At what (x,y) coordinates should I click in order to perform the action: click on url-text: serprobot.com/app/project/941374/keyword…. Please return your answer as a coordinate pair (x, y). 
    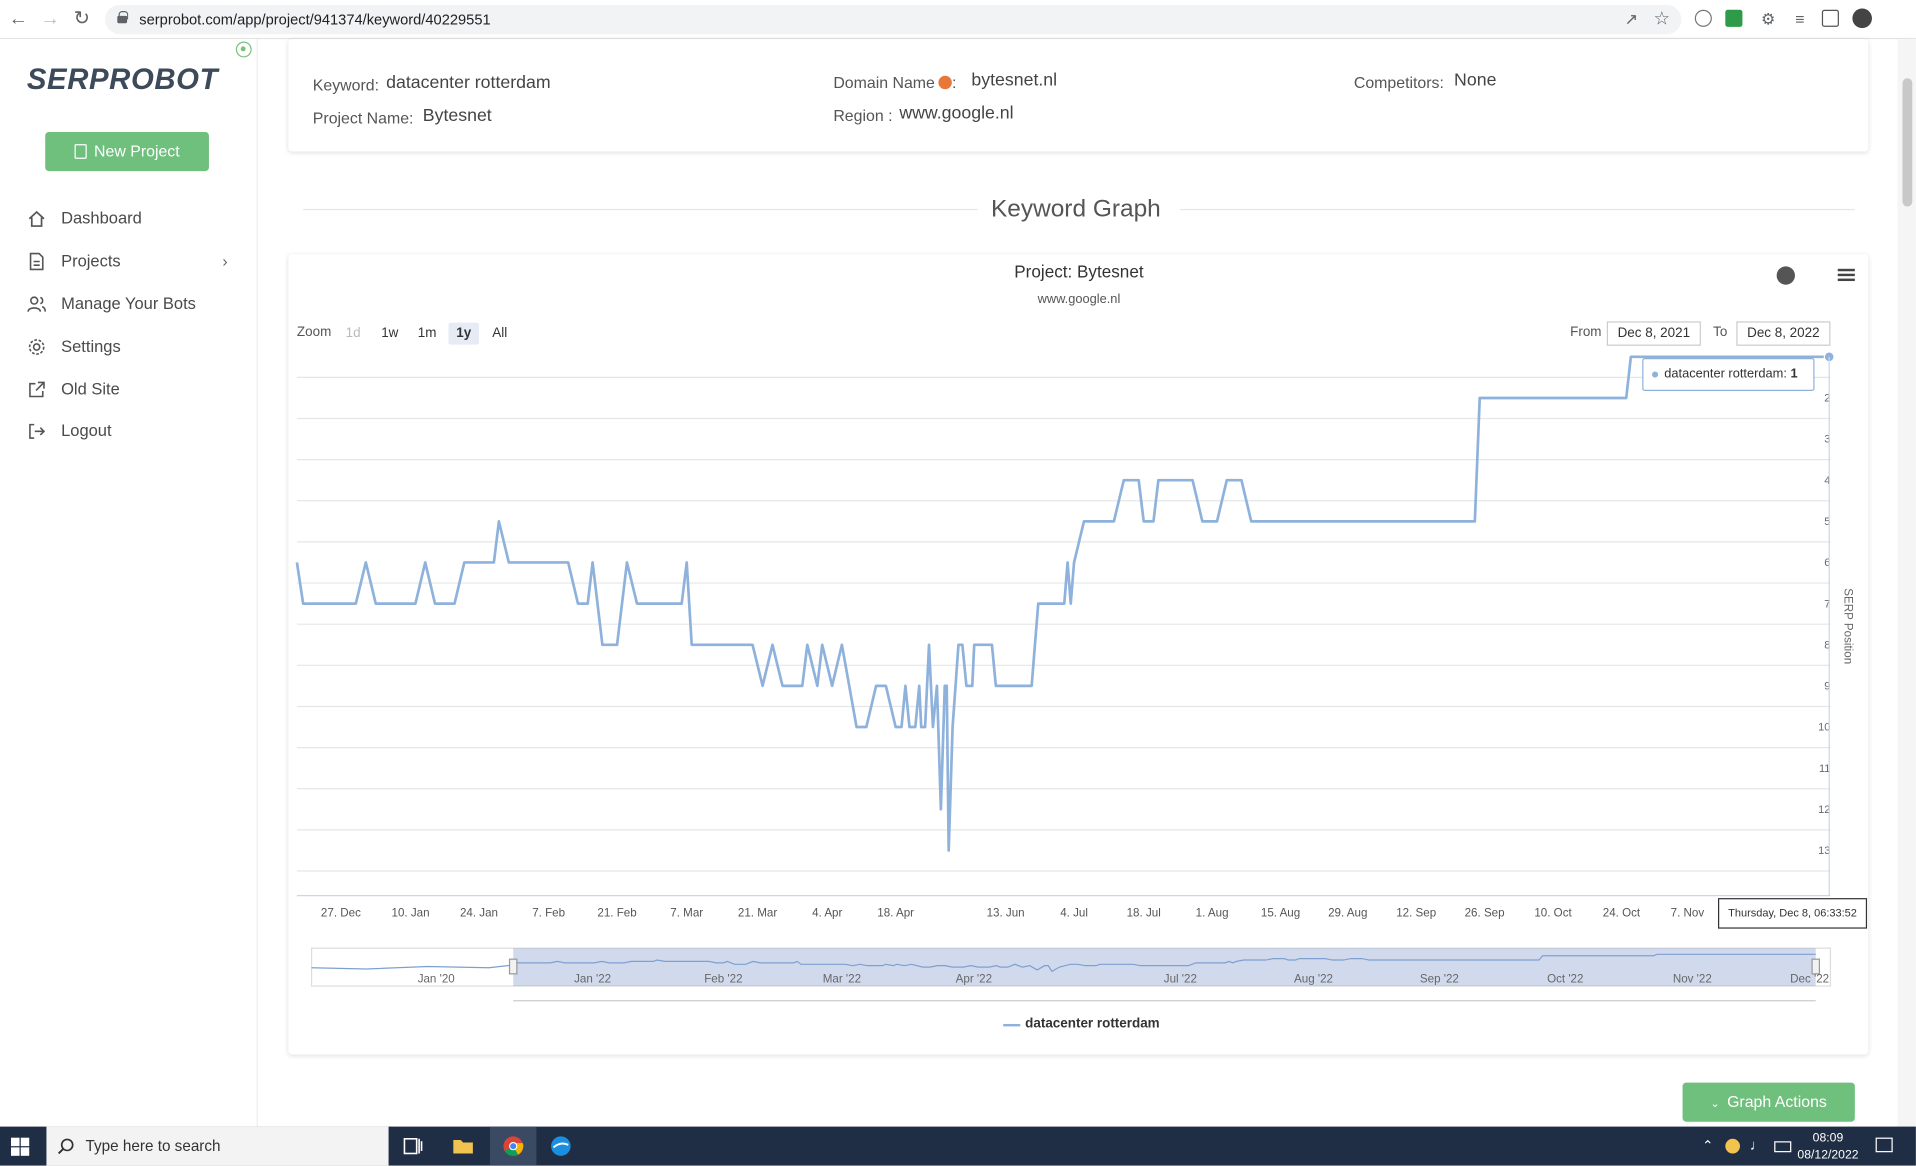
    Looking at the image, I should click on (315, 19).